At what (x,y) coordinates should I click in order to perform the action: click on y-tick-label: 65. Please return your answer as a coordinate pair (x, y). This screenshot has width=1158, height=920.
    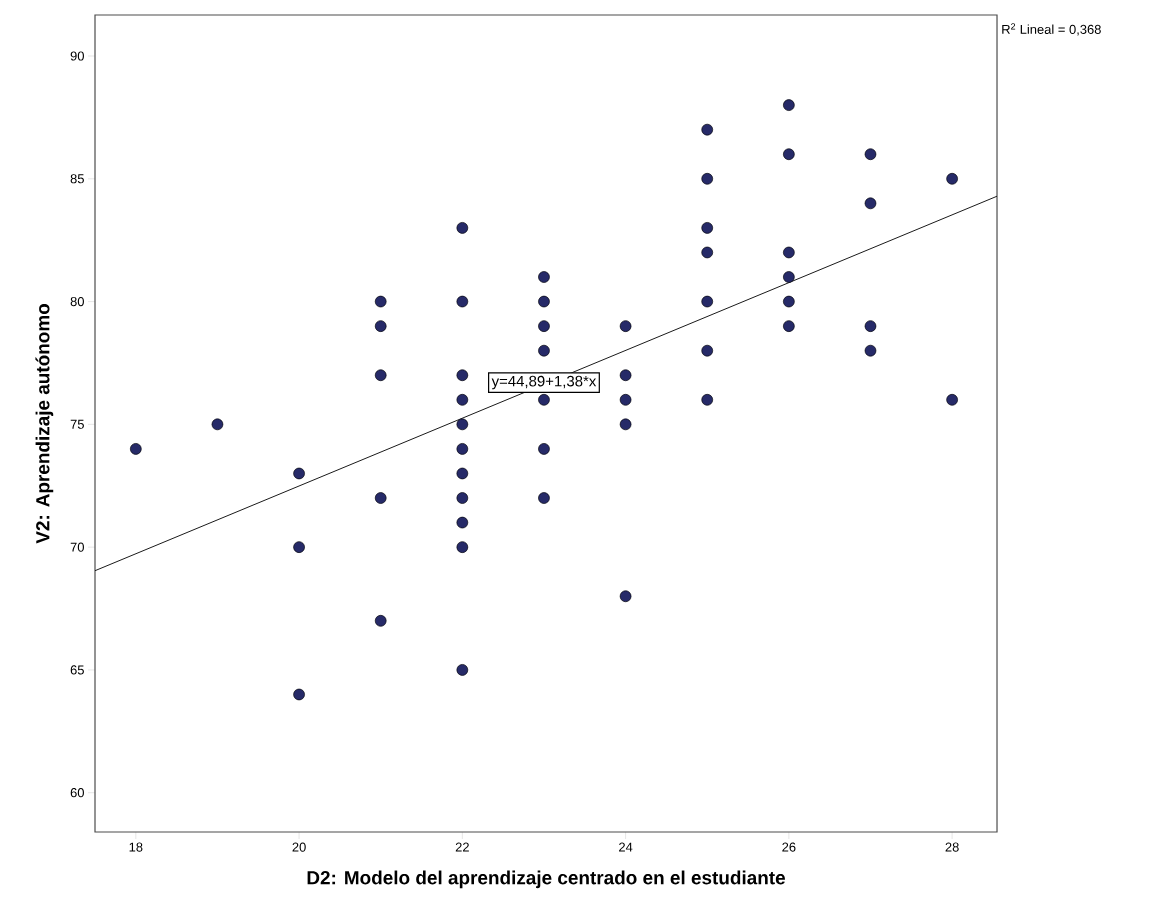
    Looking at the image, I should click on (77, 670).